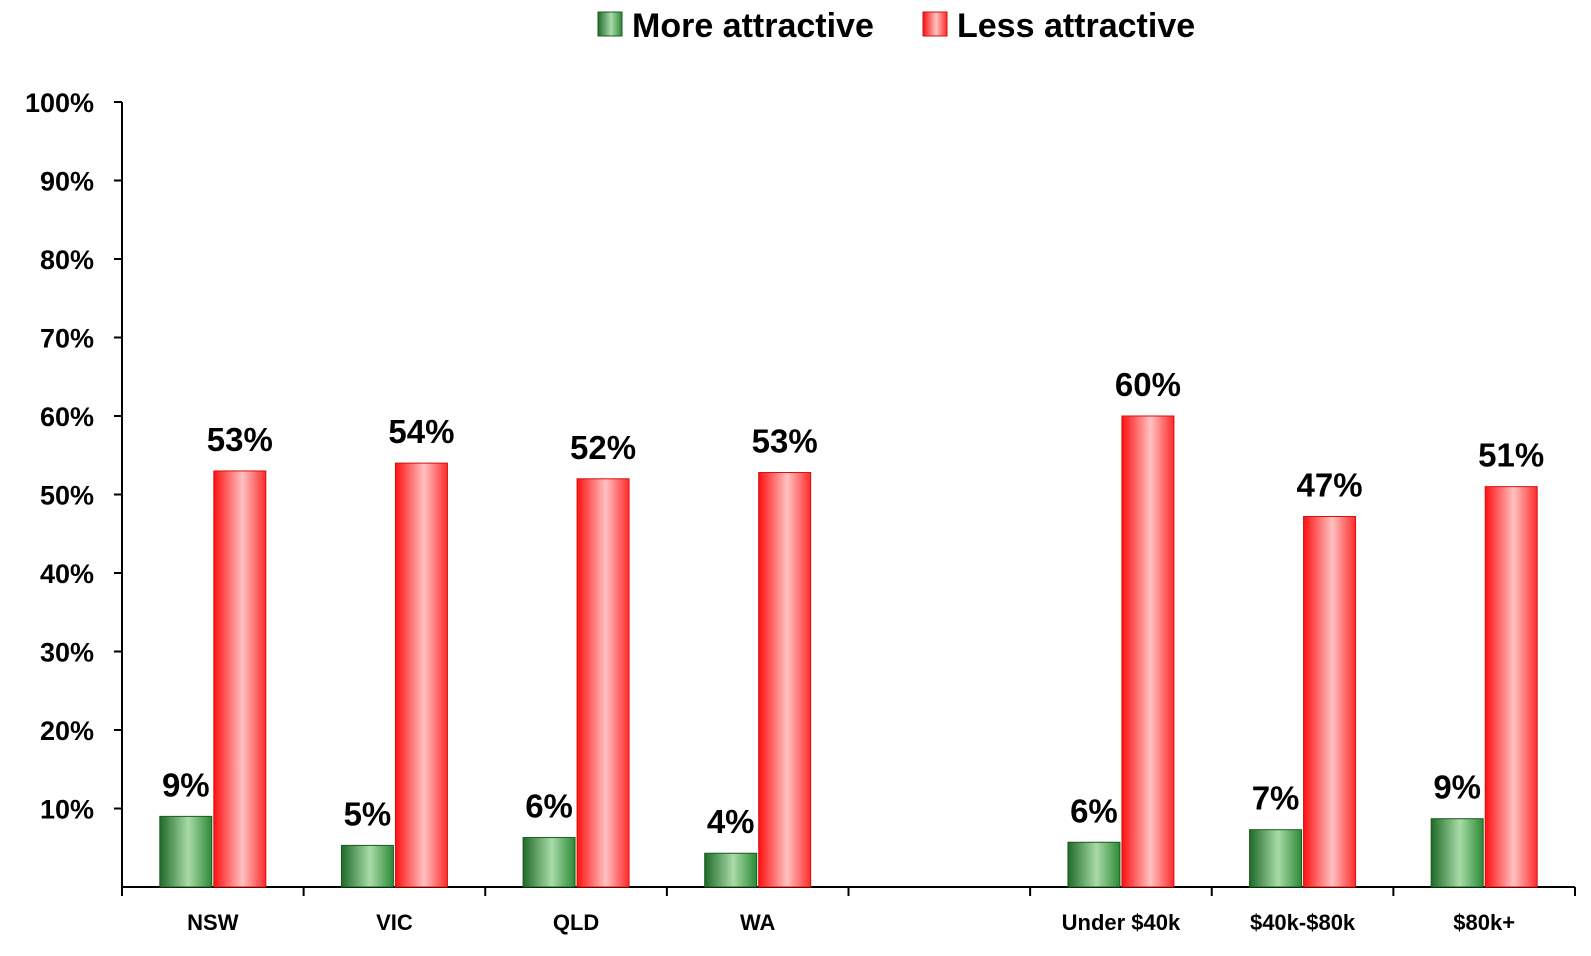 The width and height of the screenshot is (1591, 956). What do you see at coordinates (394, 922) in the screenshot?
I see `category-label: VIC` at bounding box center [394, 922].